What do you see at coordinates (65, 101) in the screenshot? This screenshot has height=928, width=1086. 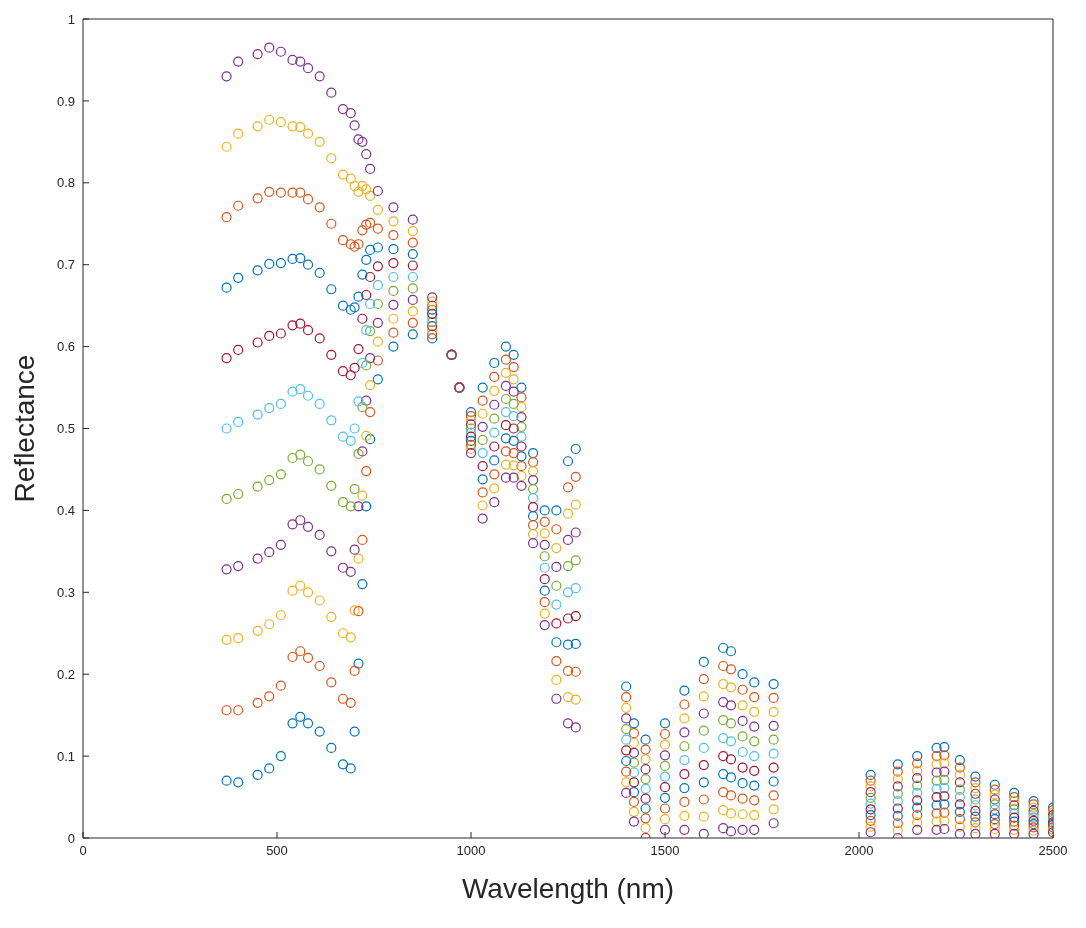 I see `y-tick-label: 0.9` at bounding box center [65, 101].